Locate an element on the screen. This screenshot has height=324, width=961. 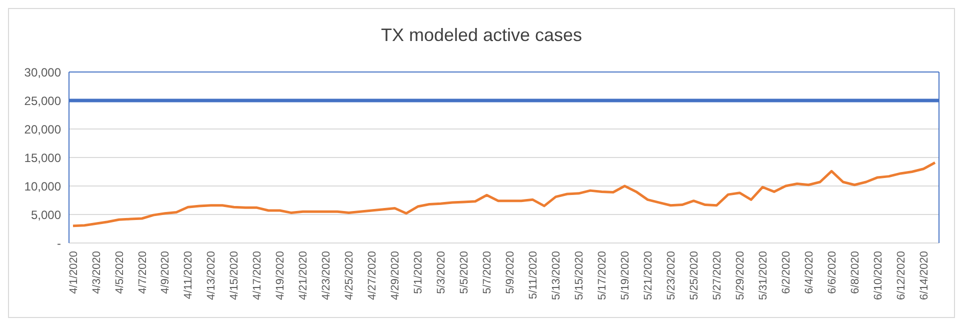
x-tick-label: 5/25/2020 is located at coordinates (694, 275).